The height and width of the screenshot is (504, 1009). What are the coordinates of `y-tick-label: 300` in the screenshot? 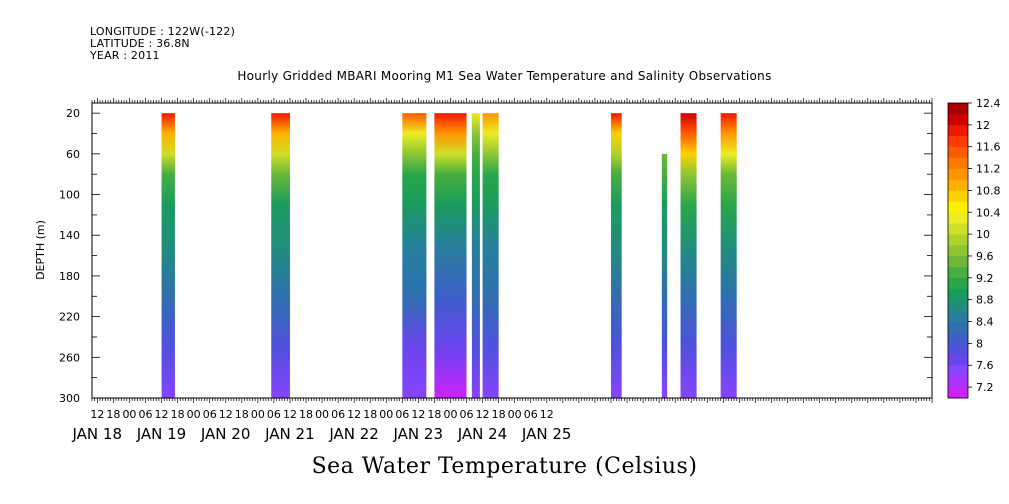 It's located at (69, 398).